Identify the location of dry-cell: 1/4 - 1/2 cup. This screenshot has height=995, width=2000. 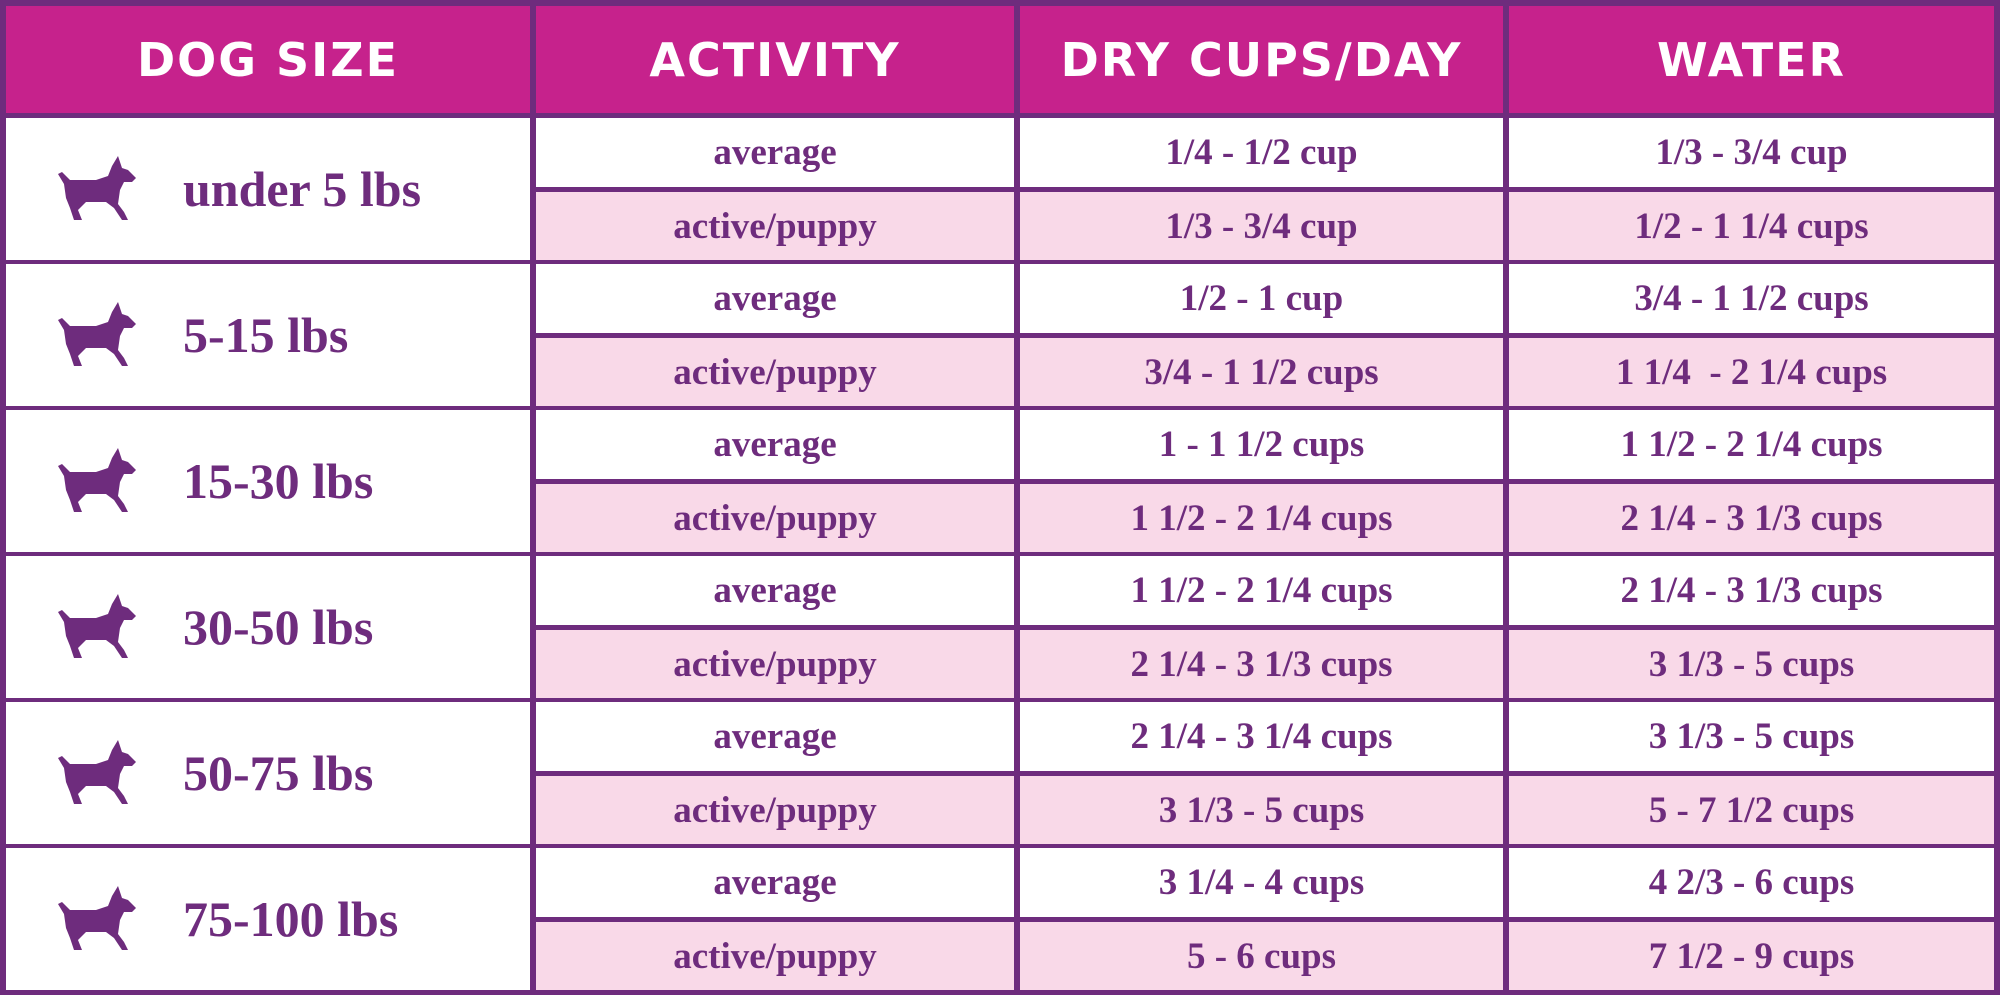
(1261, 152).